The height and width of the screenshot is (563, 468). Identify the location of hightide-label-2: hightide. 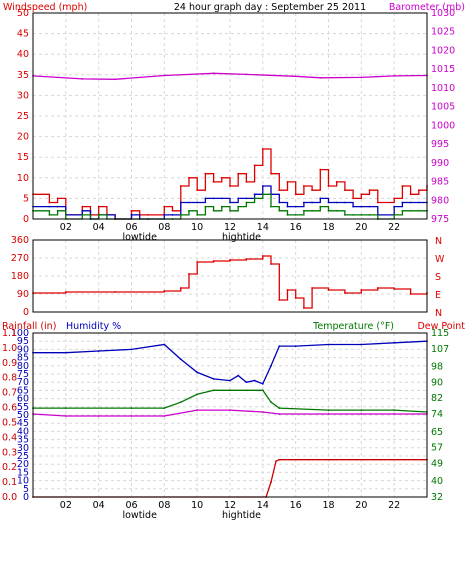
(241, 515).